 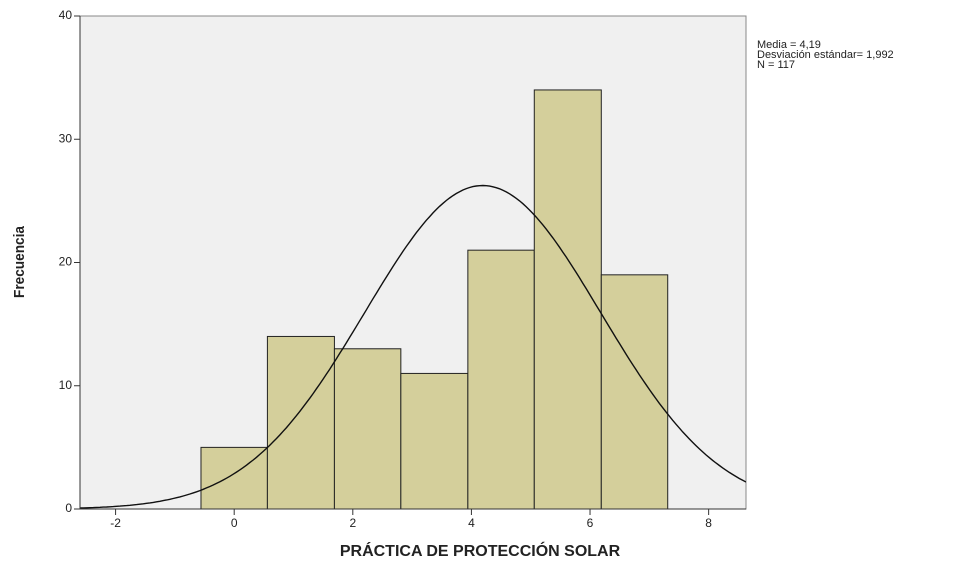 What do you see at coordinates (590, 523) in the screenshot?
I see `x-tick-label: 6` at bounding box center [590, 523].